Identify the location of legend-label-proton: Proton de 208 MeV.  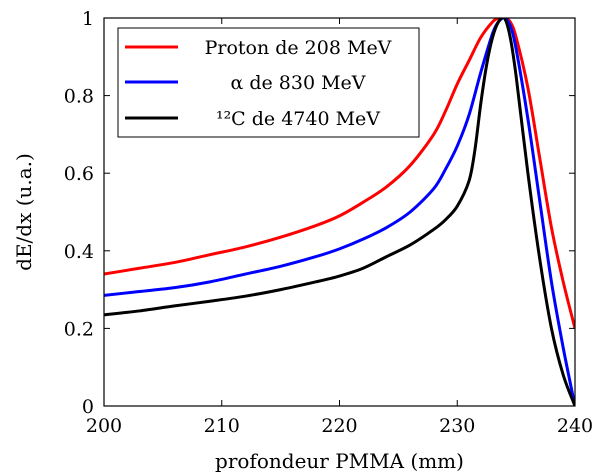
(298, 48).